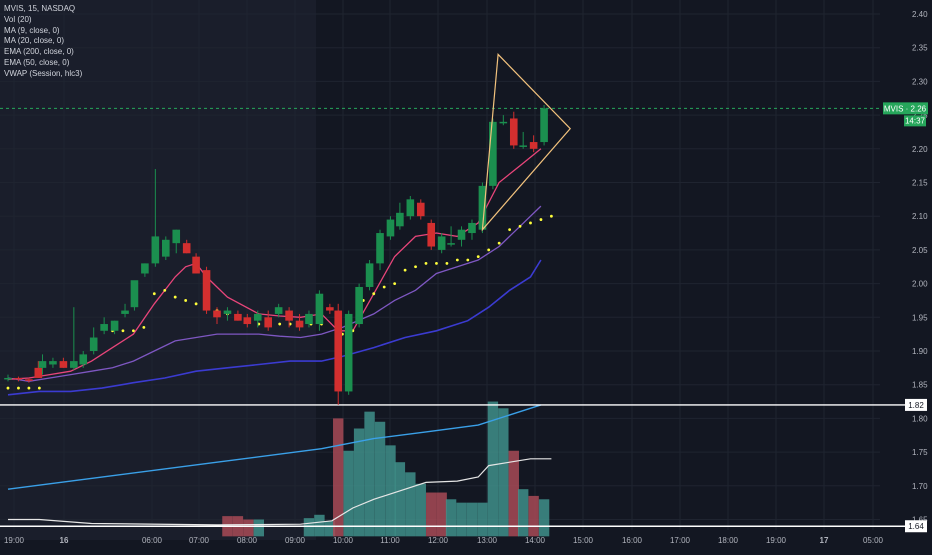 This screenshot has width=932, height=555. I want to click on legend-symbol: MVIS, 15, NASDAQ, so click(40, 8).